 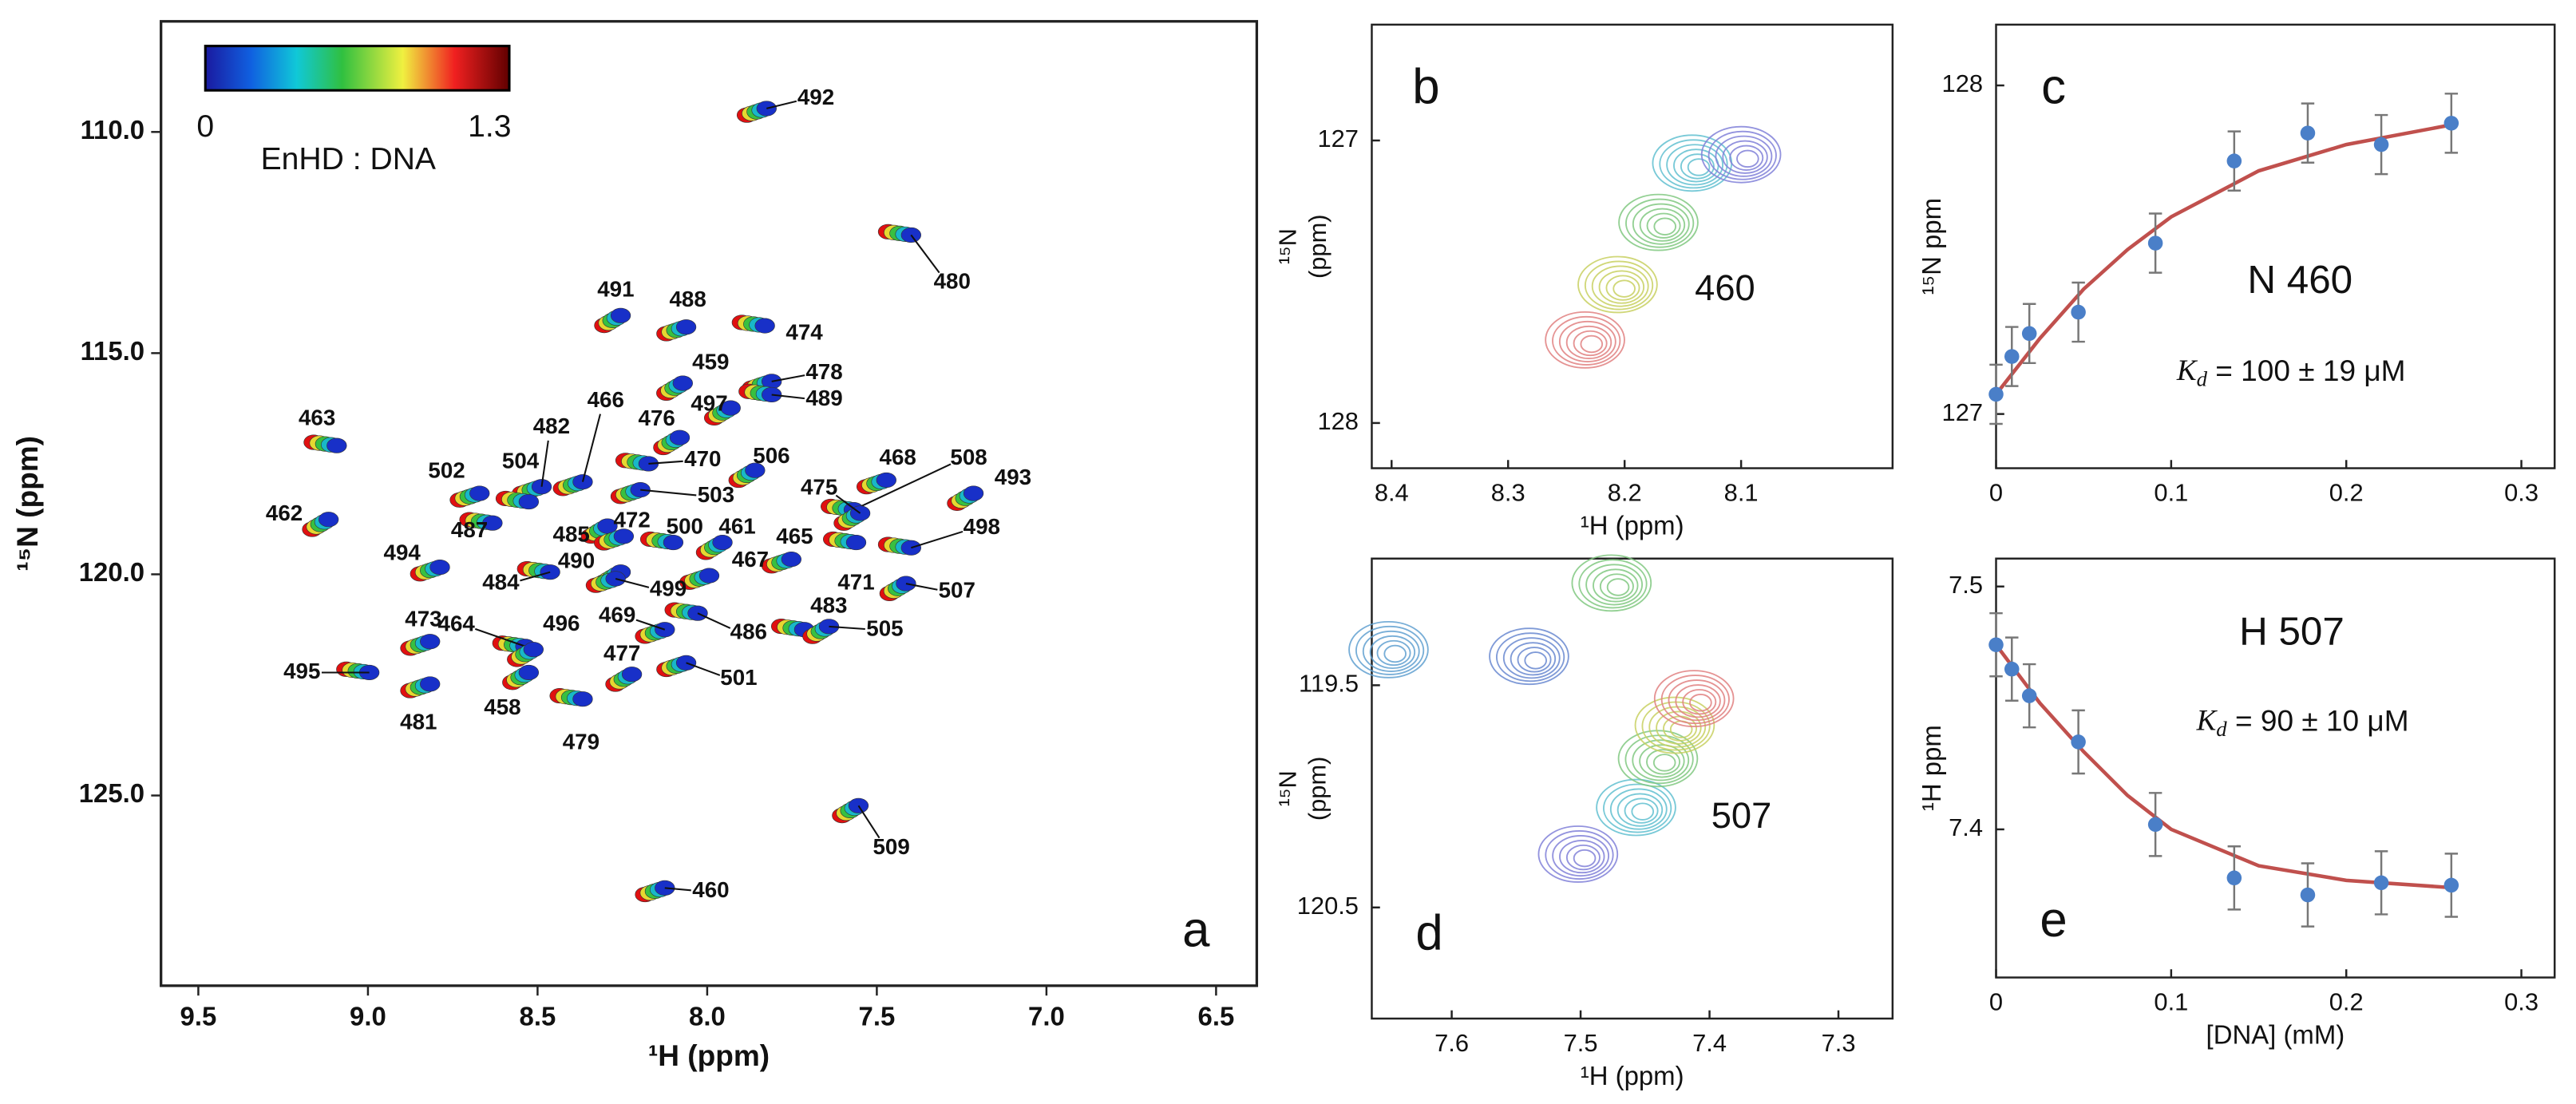 I want to click on panel-letter: a, so click(x=1196, y=929).